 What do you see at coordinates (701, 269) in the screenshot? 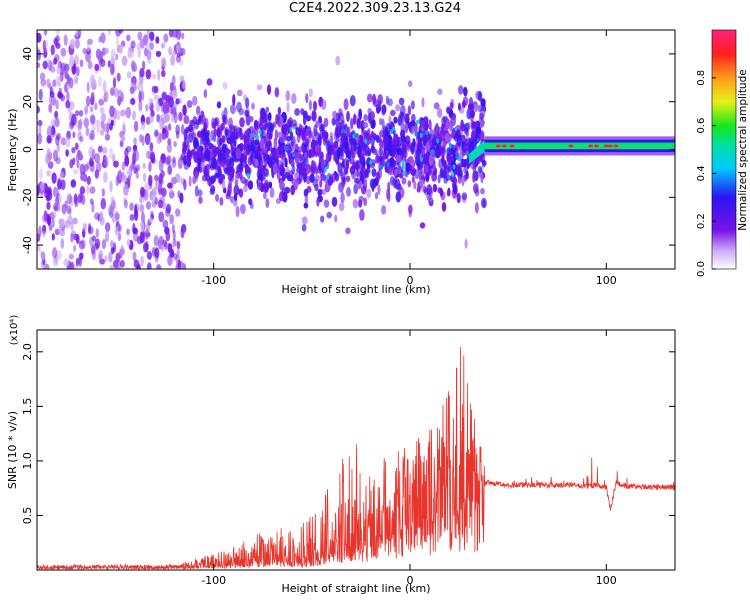
I see `colorbar-tick-label: 0.0` at bounding box center [701, 269].